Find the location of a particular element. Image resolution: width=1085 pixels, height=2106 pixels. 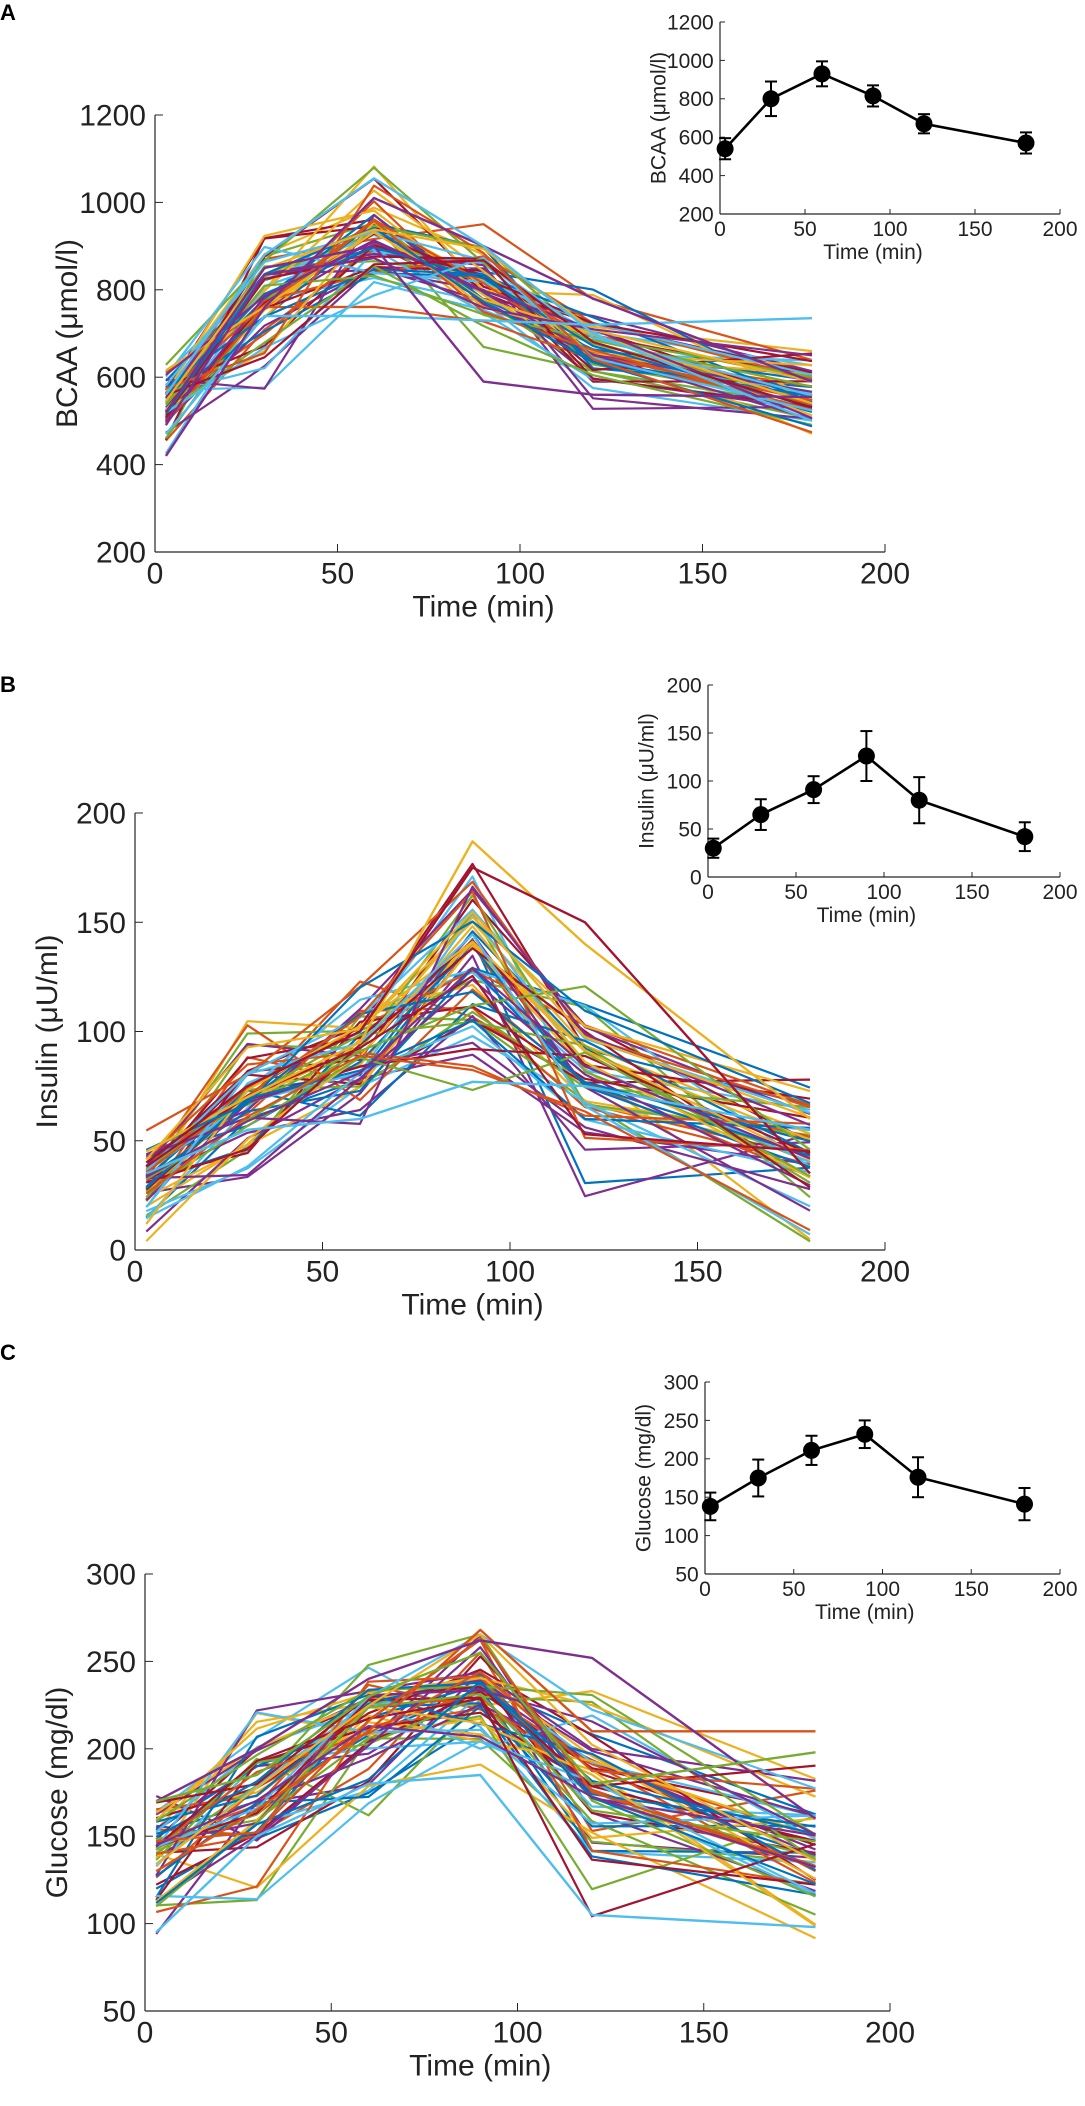

y-axis-label: BCAA (μmol/l) is located at coordinates (67, 333).